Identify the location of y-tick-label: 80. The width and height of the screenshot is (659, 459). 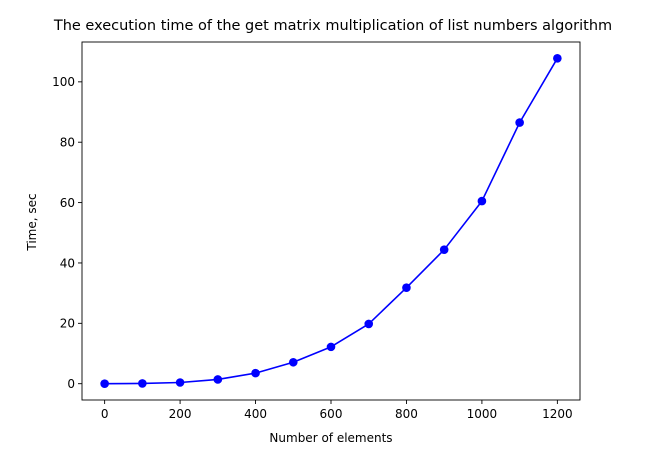
(67, 143).